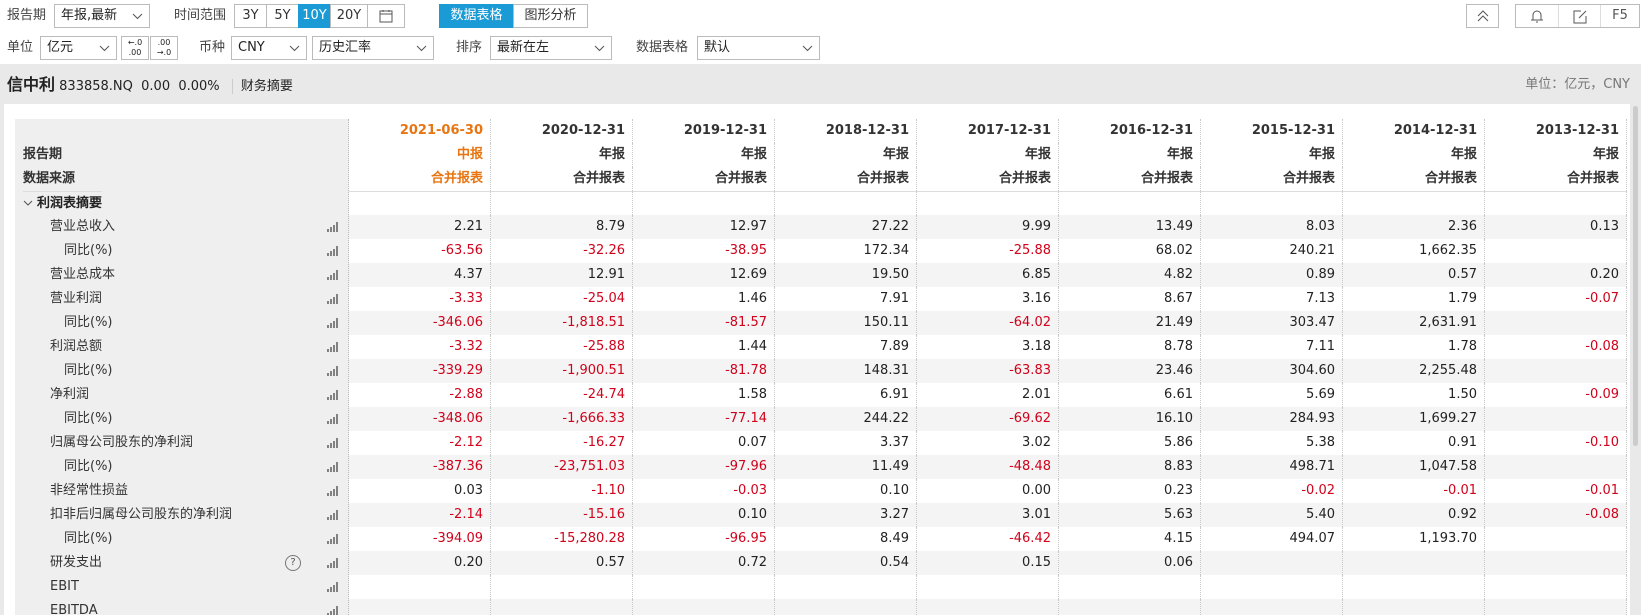  What do you see at coordinates (96, 86) in the screenshot?
I see `stock-code: 833858.NQ` at bounding box center [96, 86].